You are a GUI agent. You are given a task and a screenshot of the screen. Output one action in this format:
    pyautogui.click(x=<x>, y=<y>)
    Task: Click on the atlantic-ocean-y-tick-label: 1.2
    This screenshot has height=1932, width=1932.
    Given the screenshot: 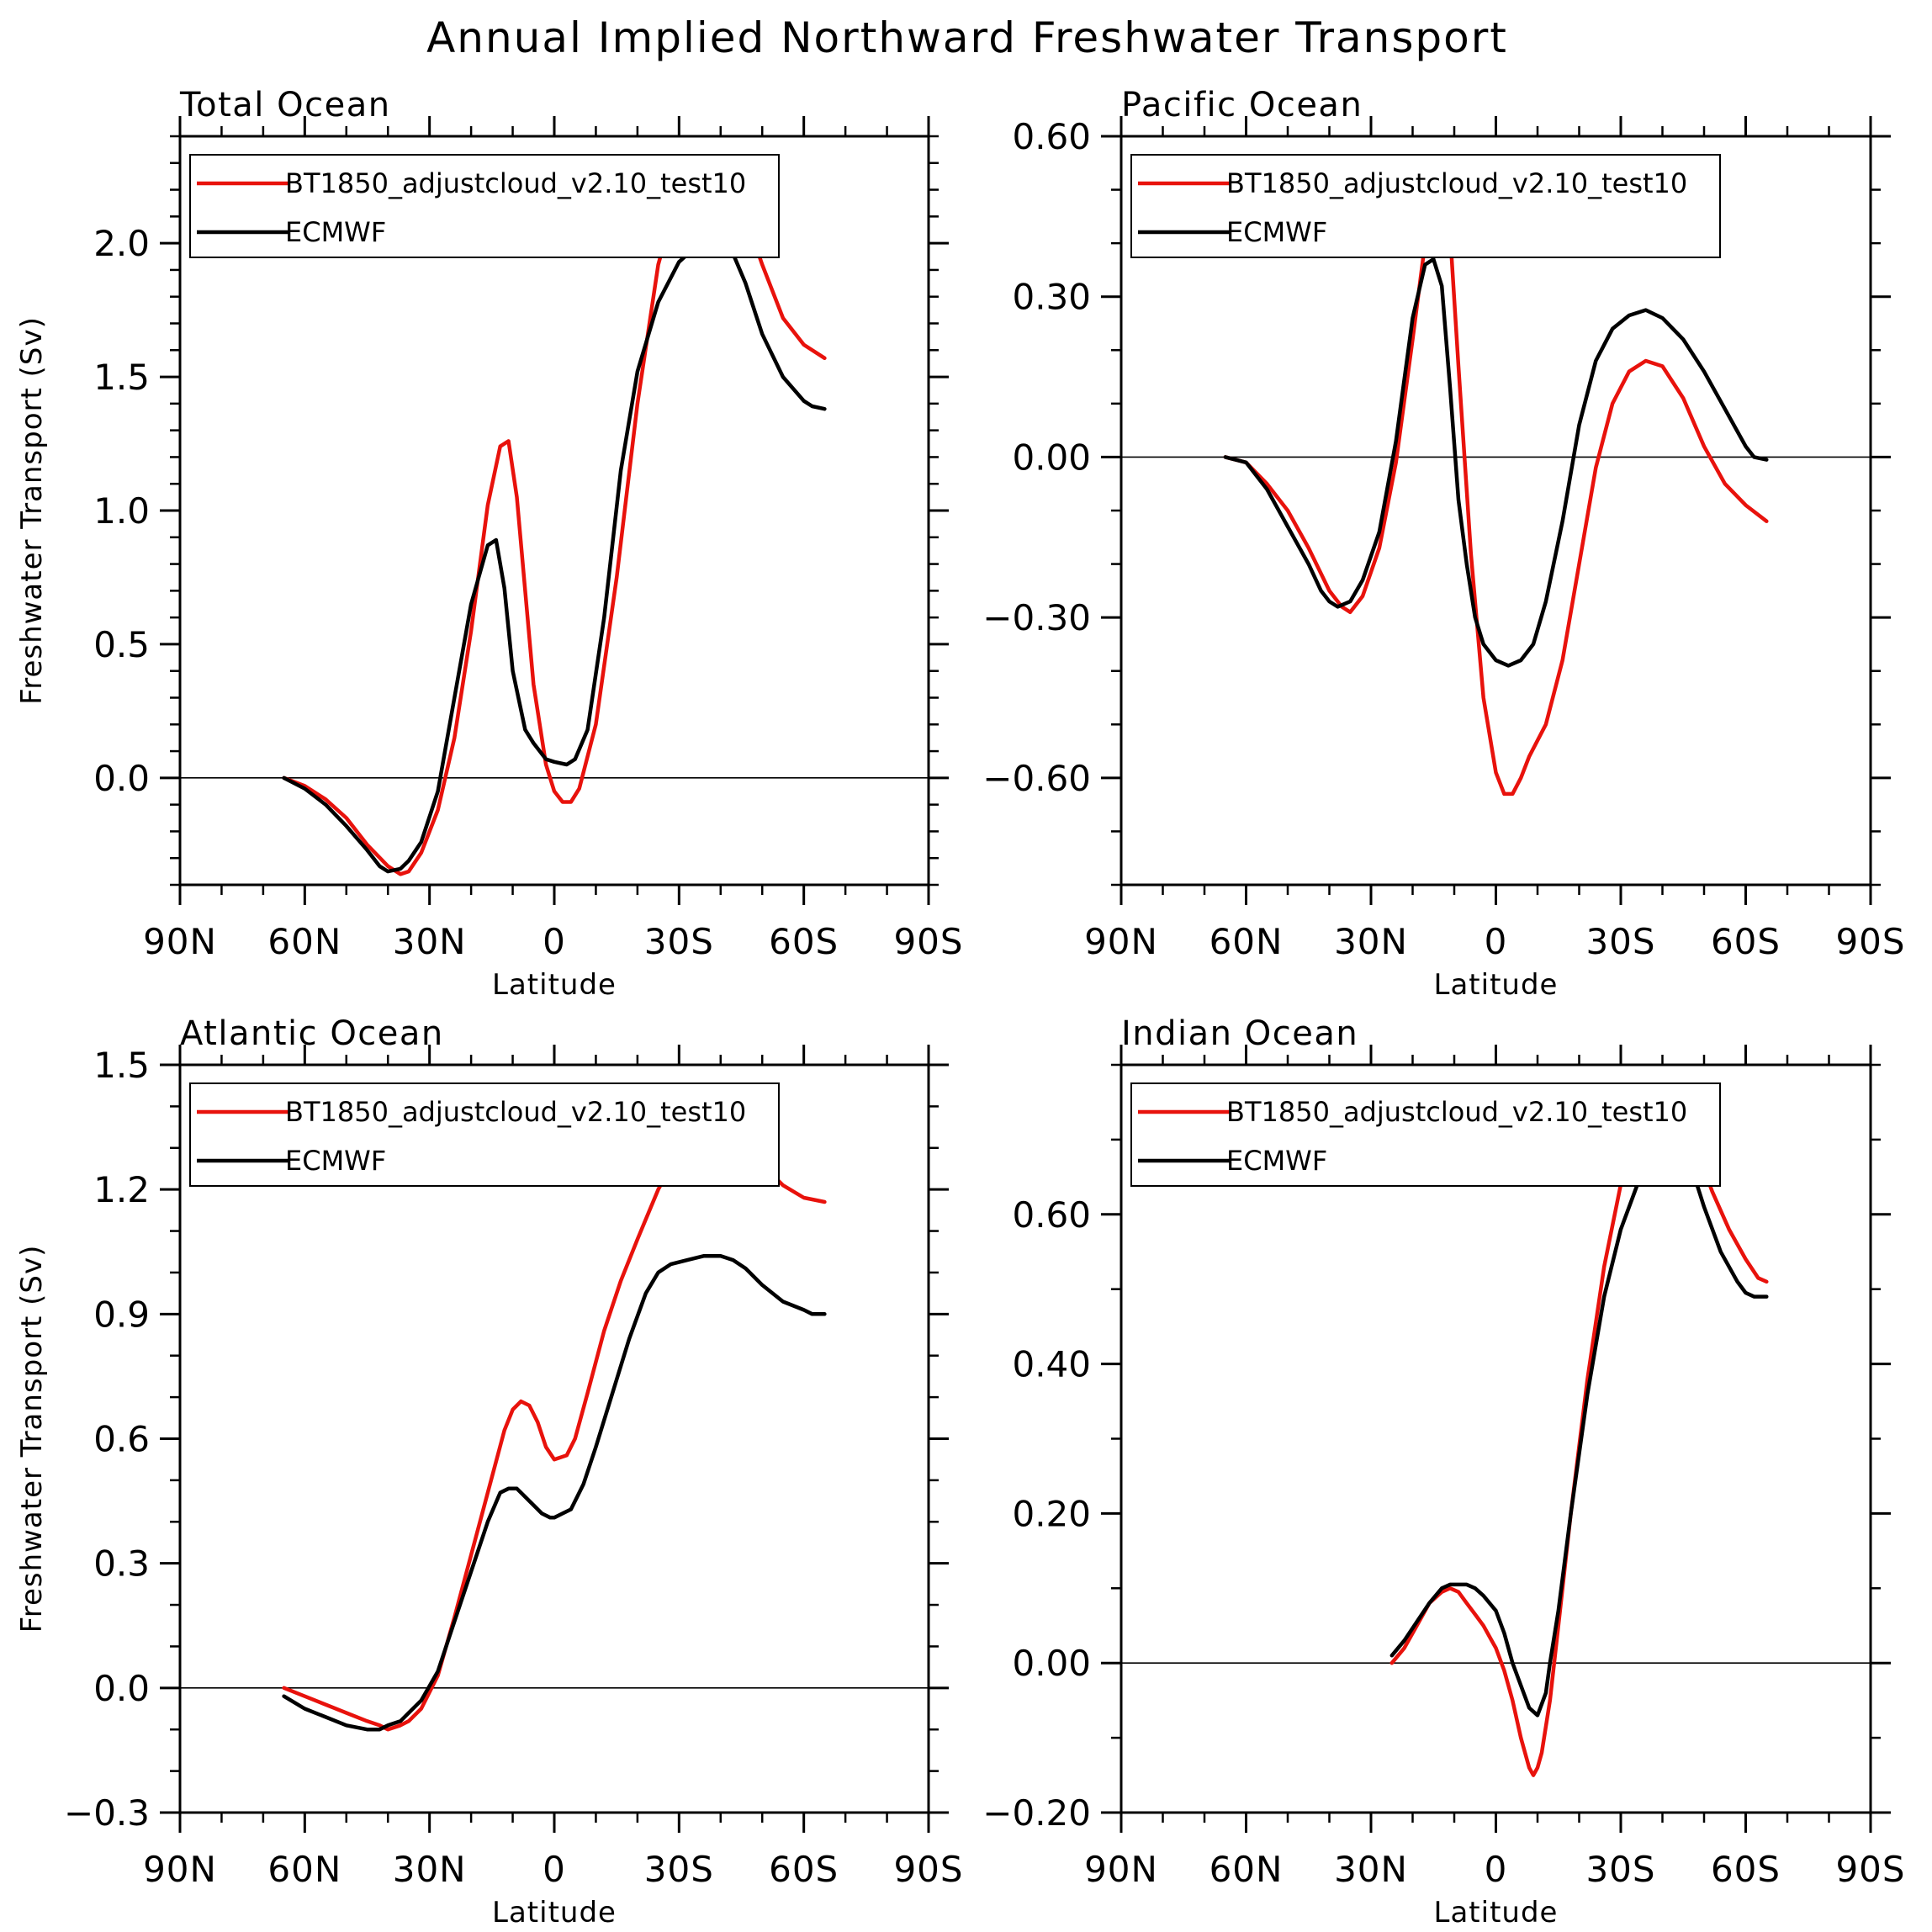 What is the action you would take?
    pyautogui.click(x=121, y=1189)
    